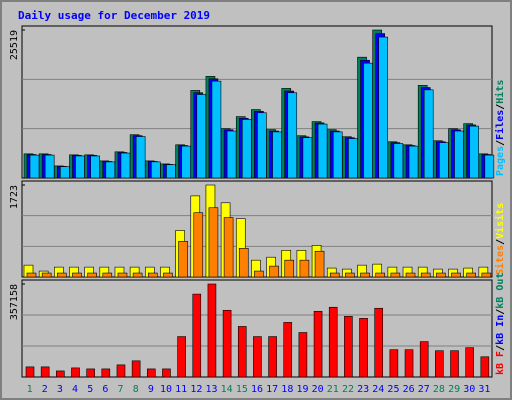  Describe the element at coordinates (114, 15) in the screenshot. I see `chart-title: Daily usage for December 2019` at that location.